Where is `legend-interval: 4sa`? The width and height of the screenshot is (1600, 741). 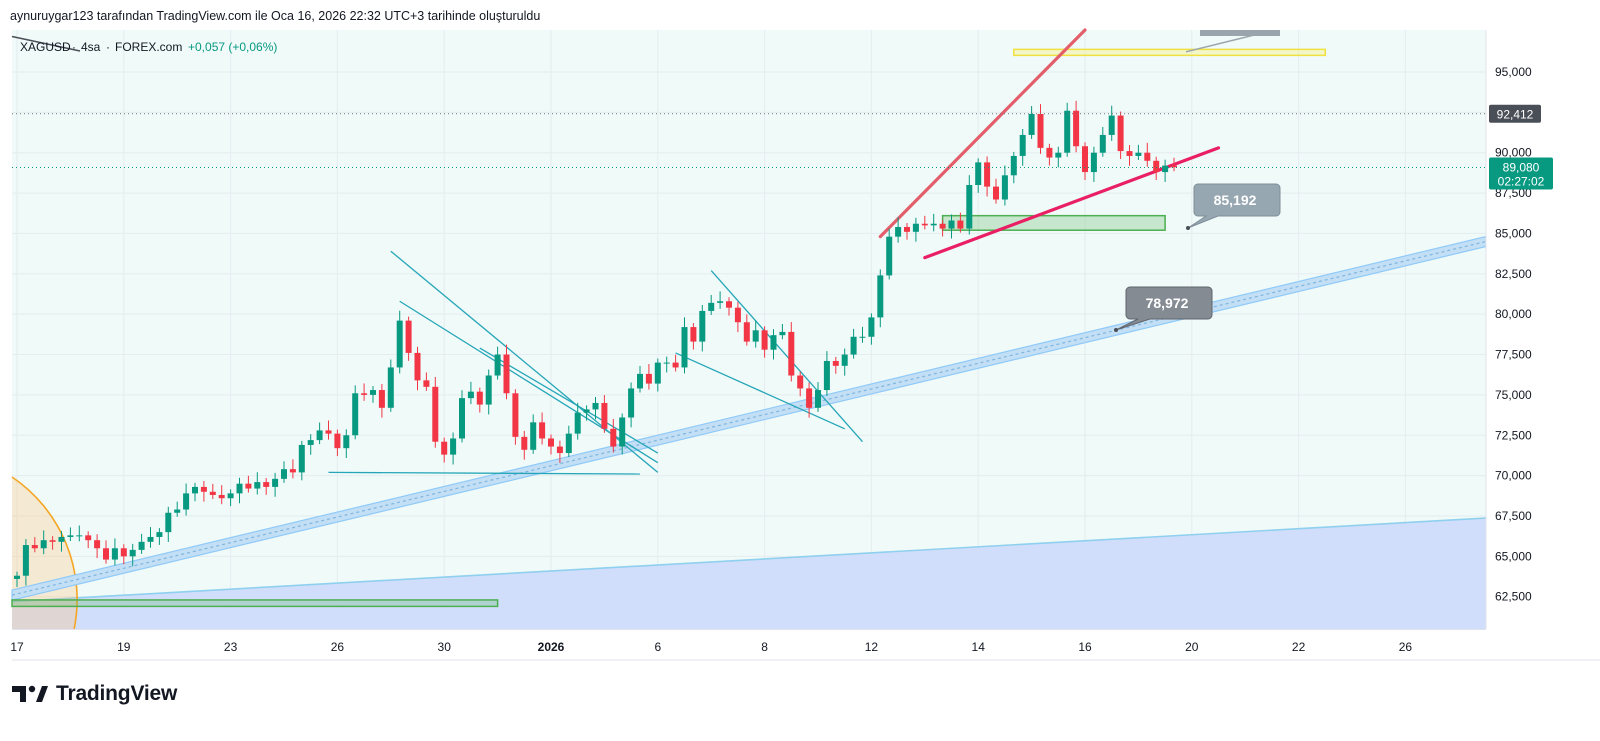
legend-interval: 4sa is located at coordinates (91, 47).